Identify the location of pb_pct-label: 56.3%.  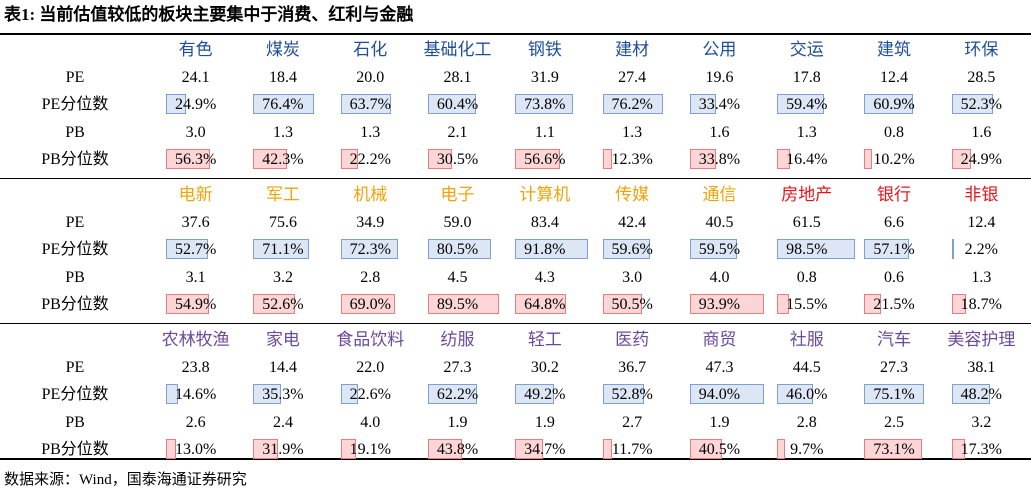
(195, 159).